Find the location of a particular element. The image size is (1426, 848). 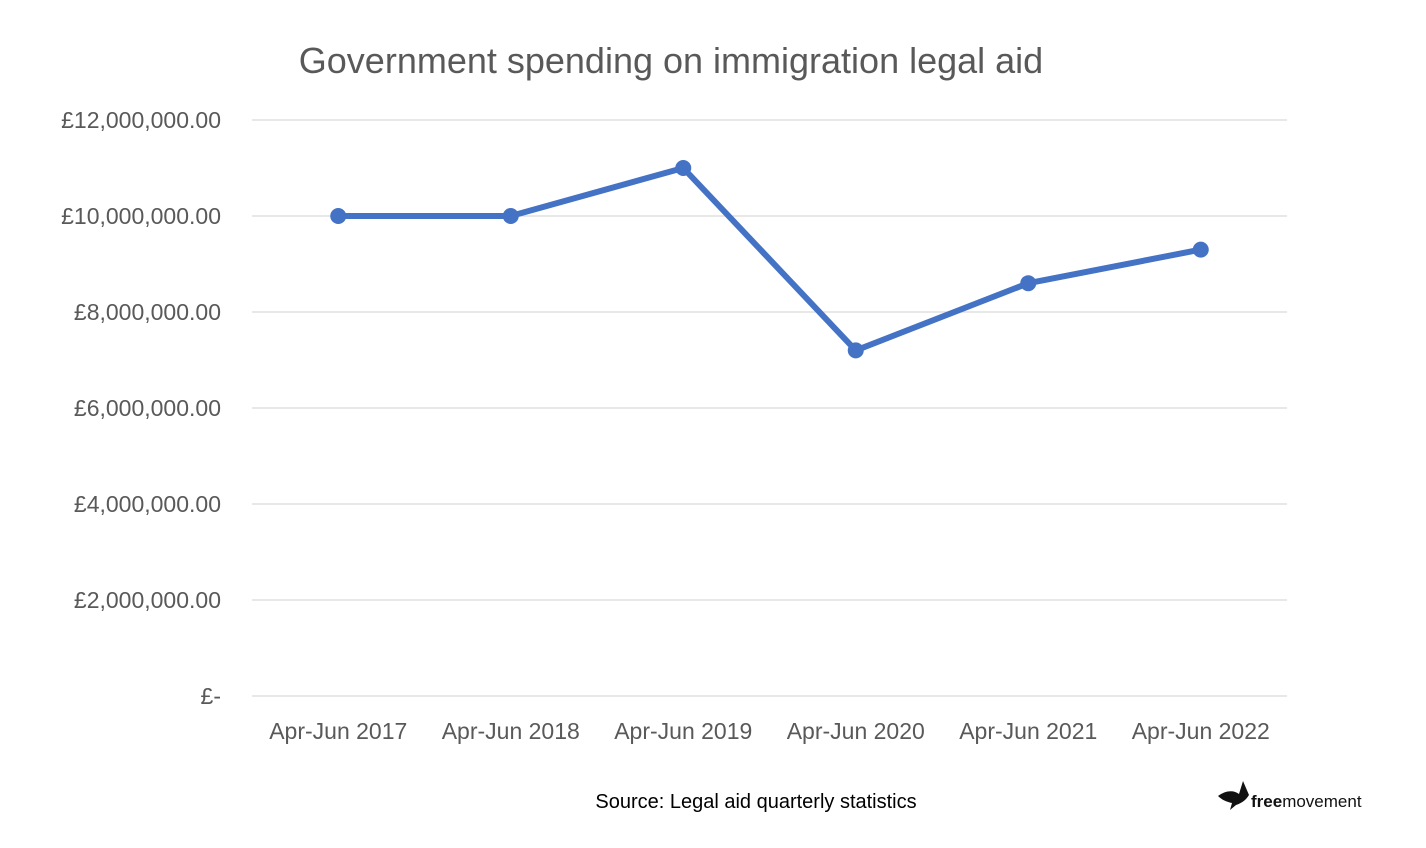

freemovement-logo: freemovement is located at coordinates (1290, 796).